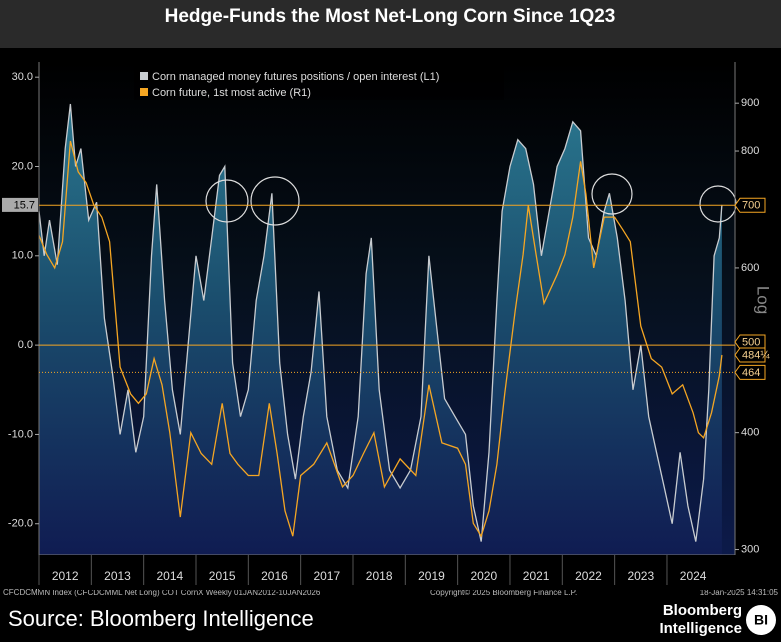 This screenshot has width=781, height=642. Describe the element at coordinates (22, 256) in the screenshot. I see `y-tick-label: 10.0` at that location.